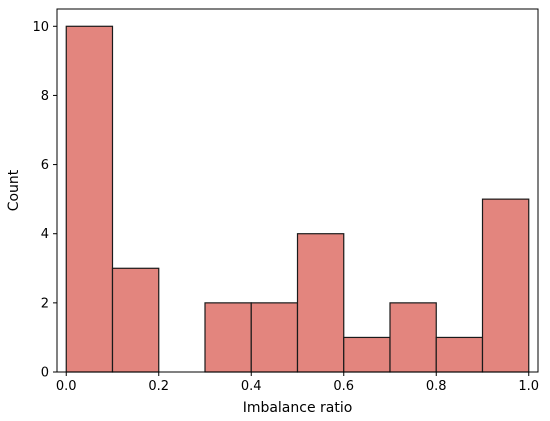 The width and height of the screenshot is (550, 421). I want to click on x-tick-label: 0.8, so click(436, 386).